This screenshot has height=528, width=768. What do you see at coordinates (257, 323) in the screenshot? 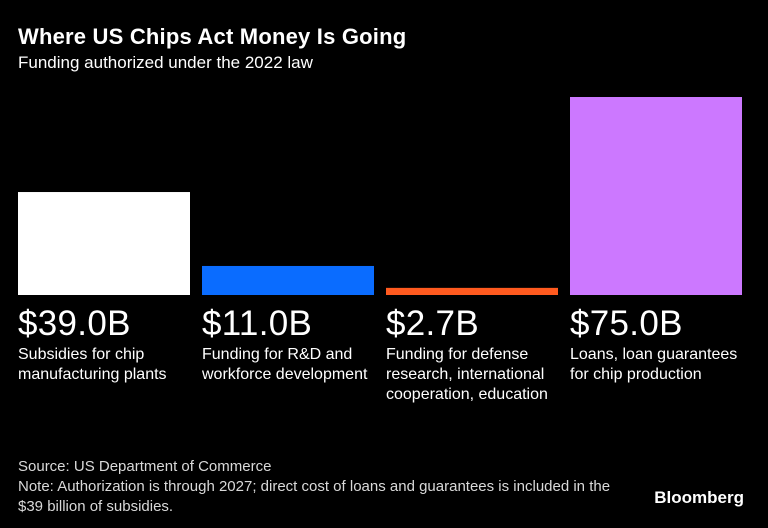
I see `value-label-2: $11.0B` at bounding box center [257, 323].